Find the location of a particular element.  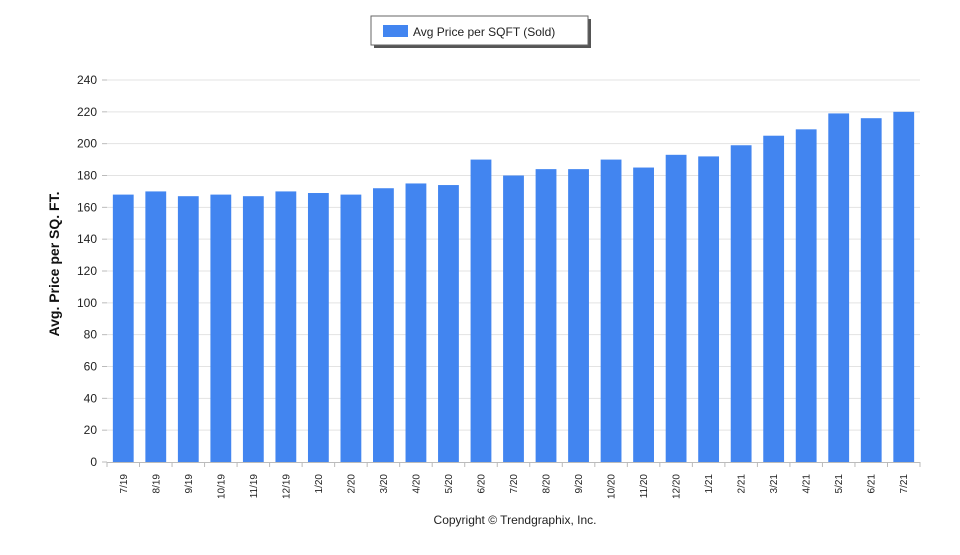

y-tick-label: 40 is located at coordinates (91, 398).